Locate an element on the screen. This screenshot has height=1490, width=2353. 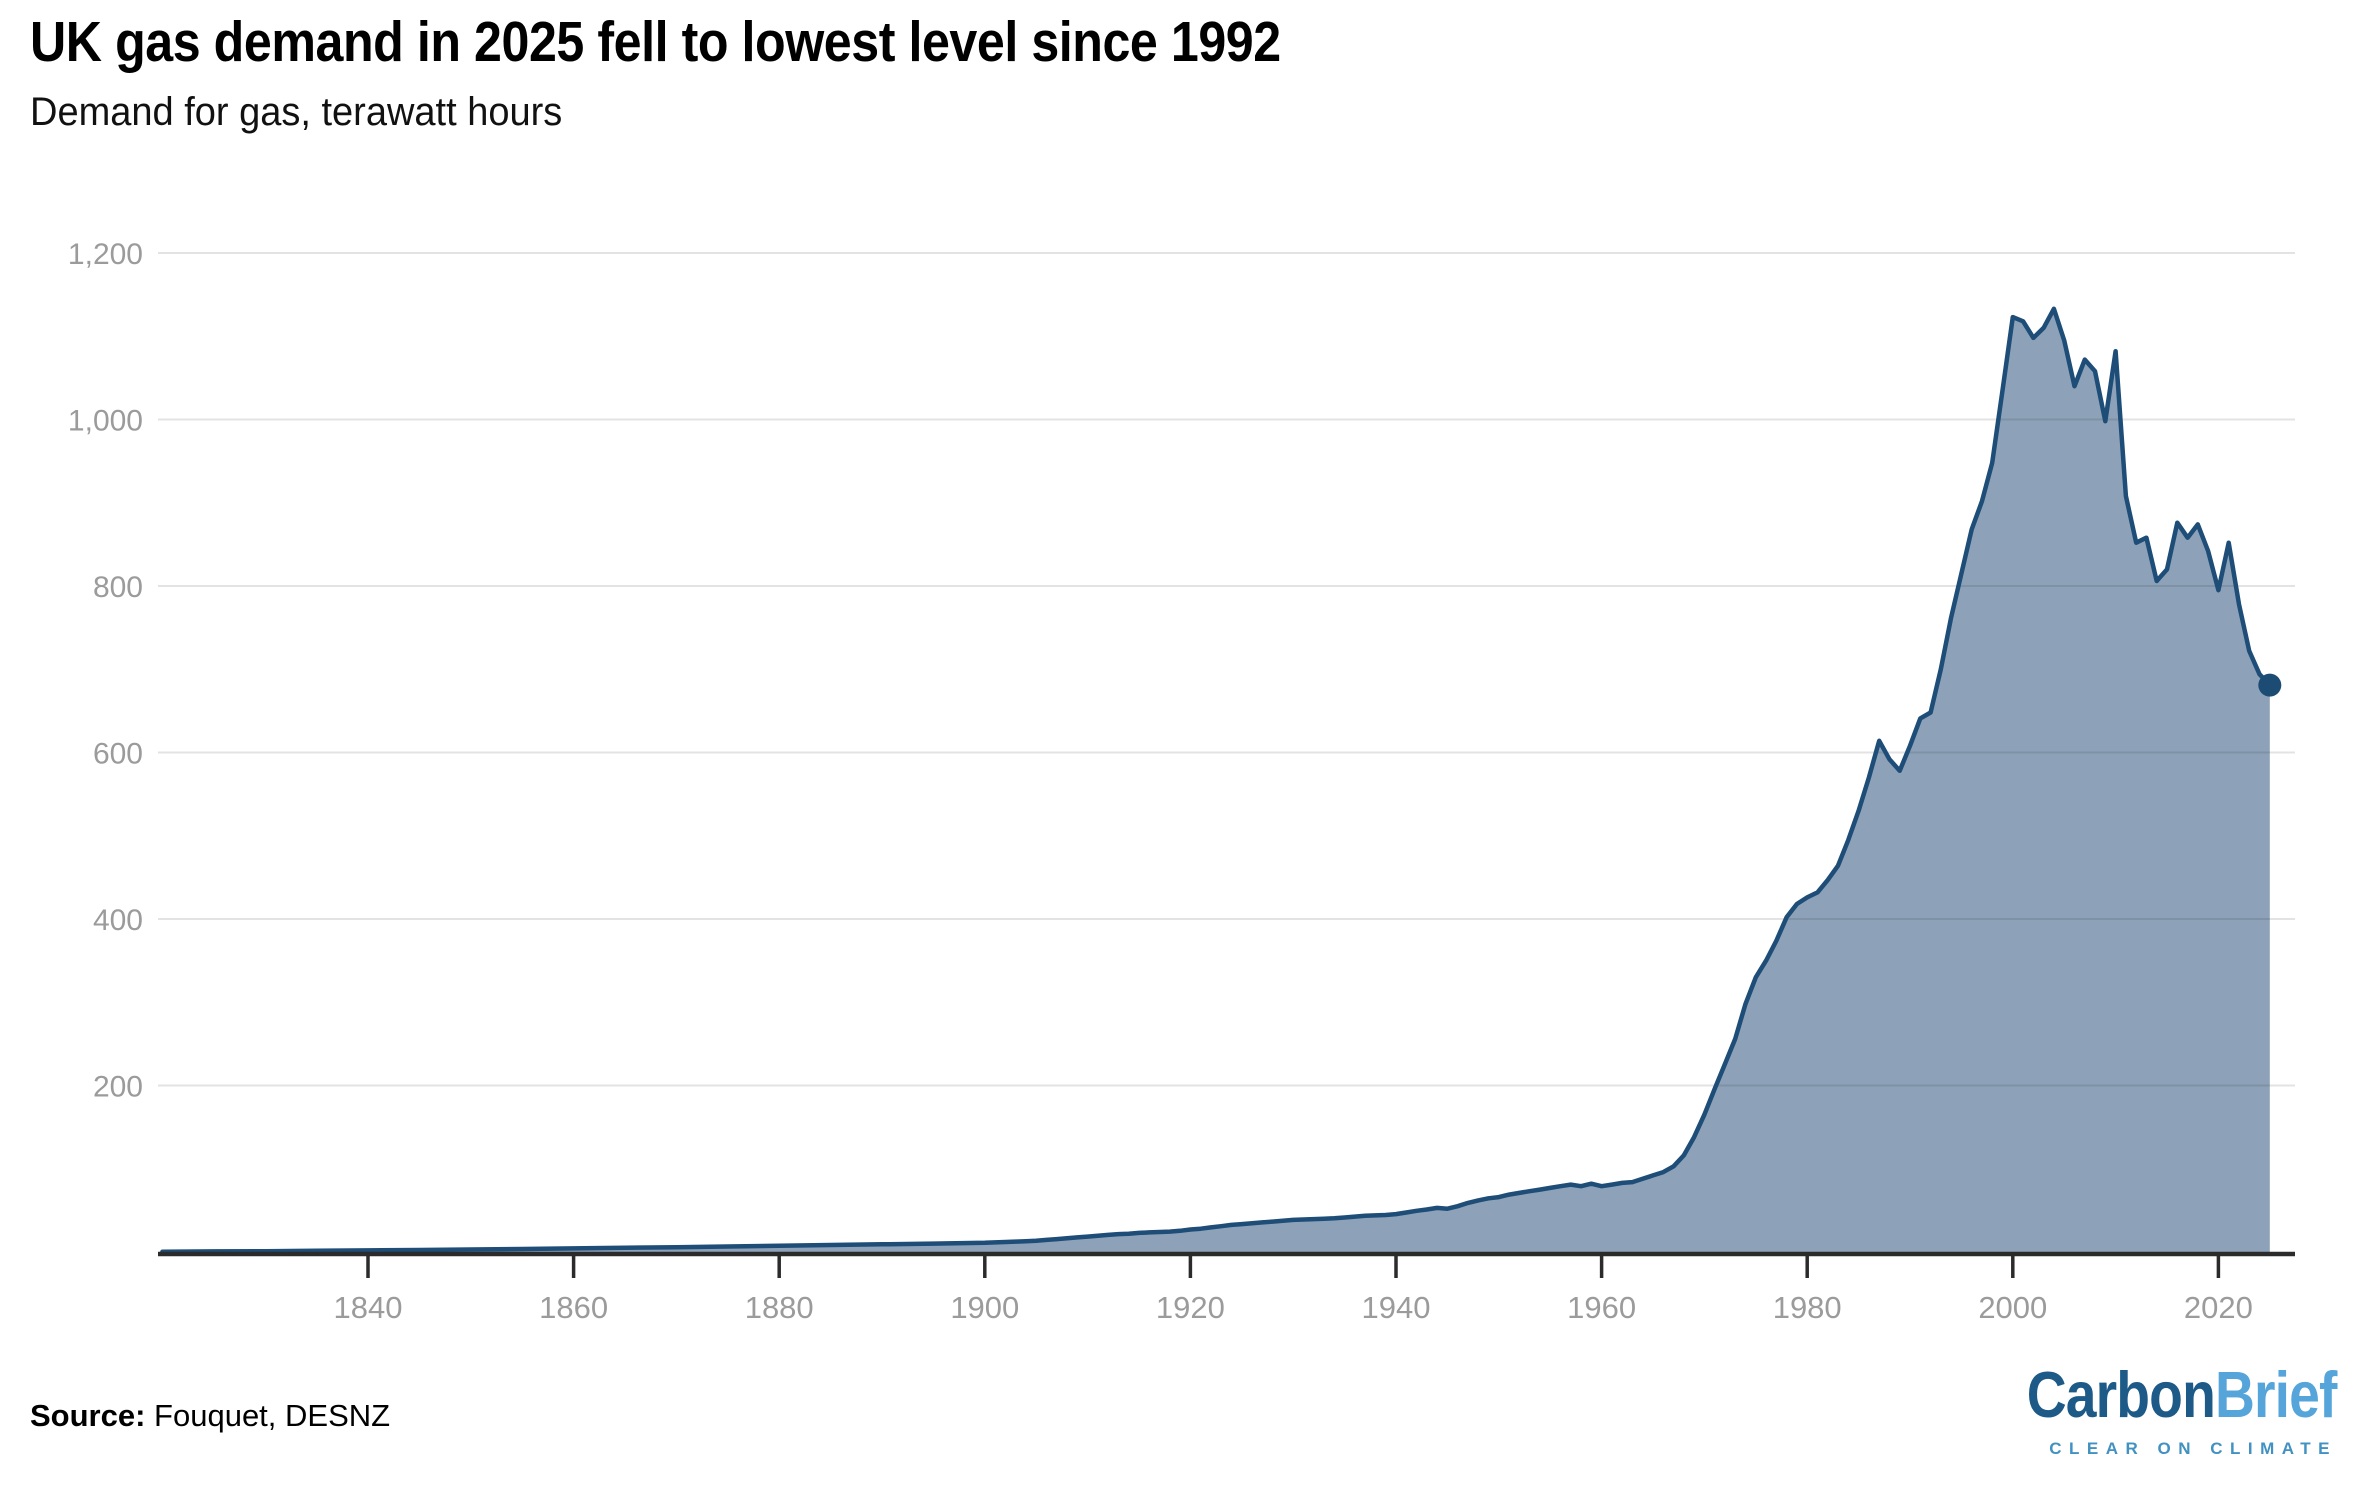
y-tick-label-400: 400 is located at coordinates (118, 920).